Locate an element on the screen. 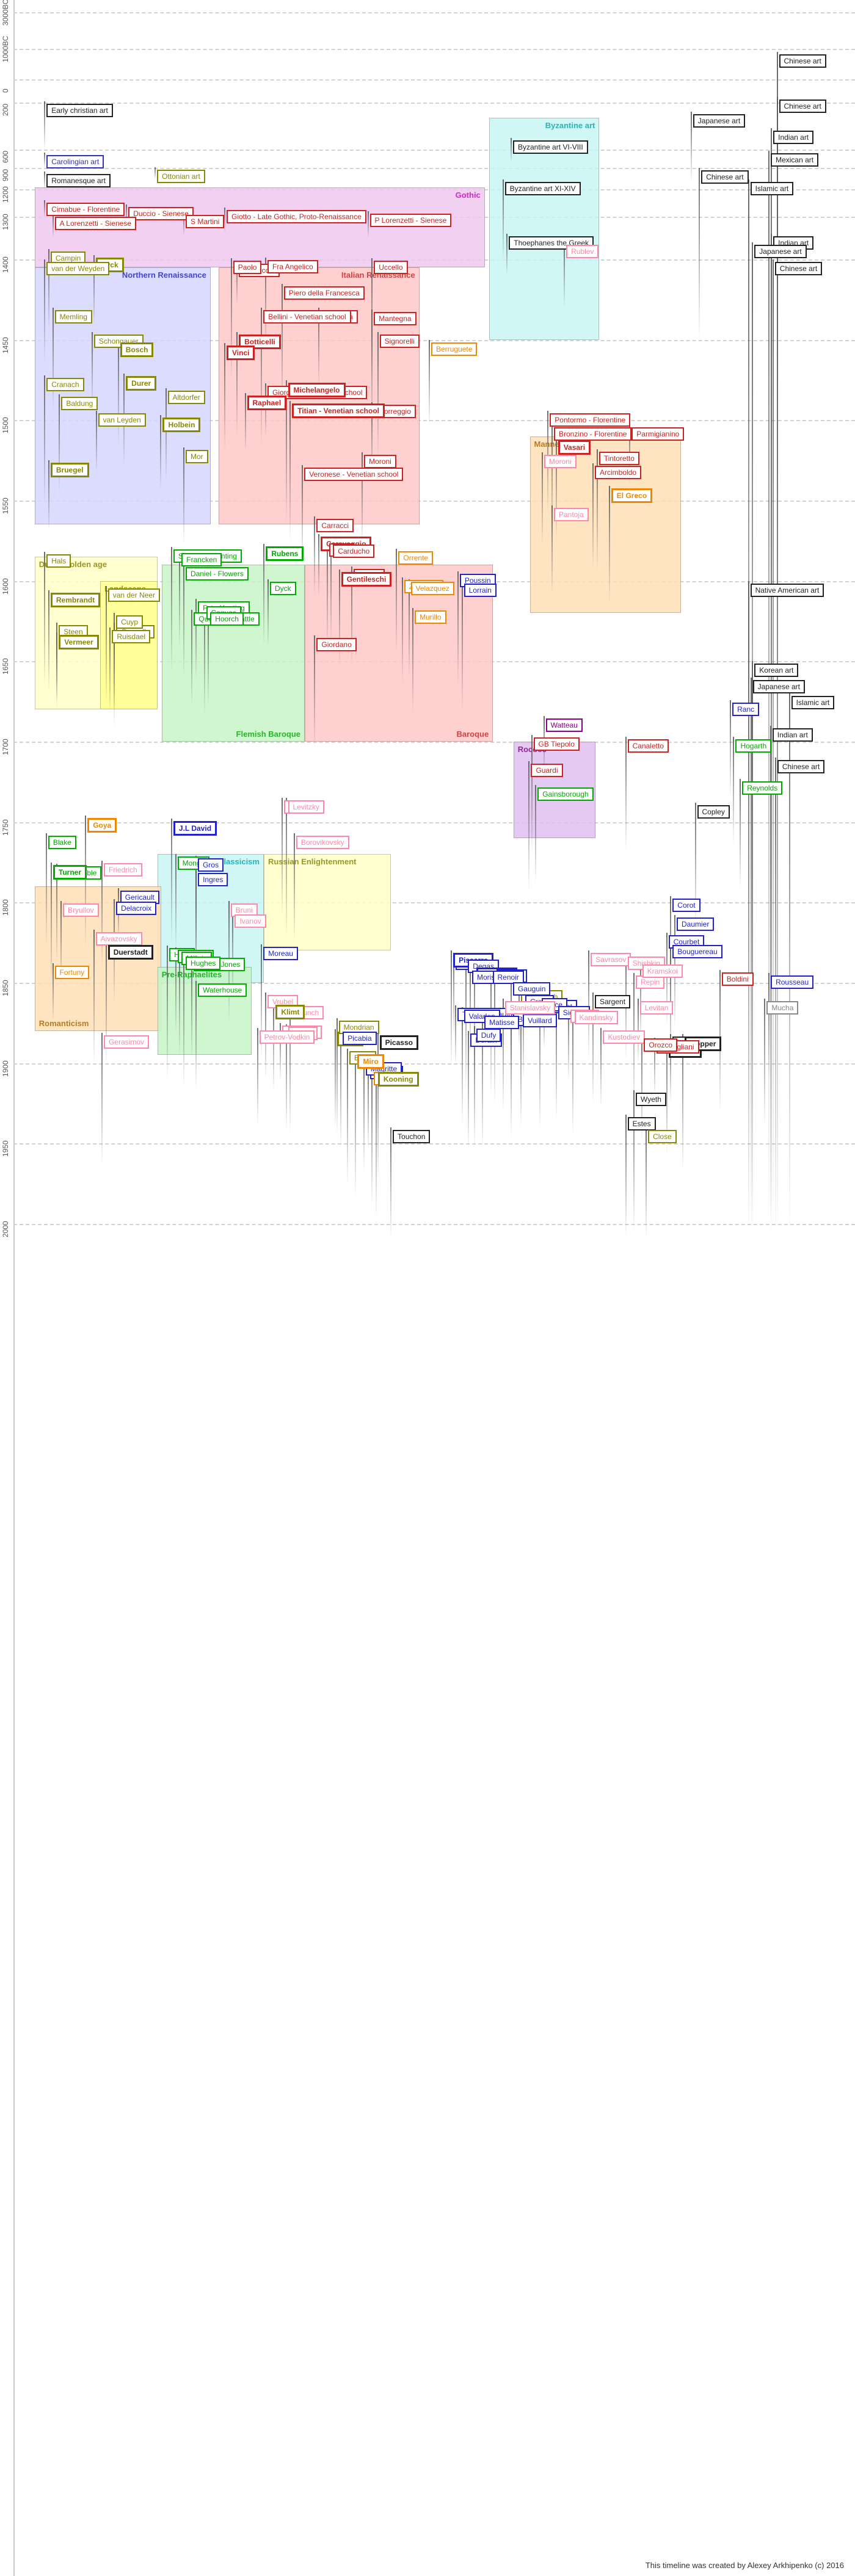 The height and width of the screenshot is (2576, 855). artist-label: Renoir is located at coordinates (508, 978).